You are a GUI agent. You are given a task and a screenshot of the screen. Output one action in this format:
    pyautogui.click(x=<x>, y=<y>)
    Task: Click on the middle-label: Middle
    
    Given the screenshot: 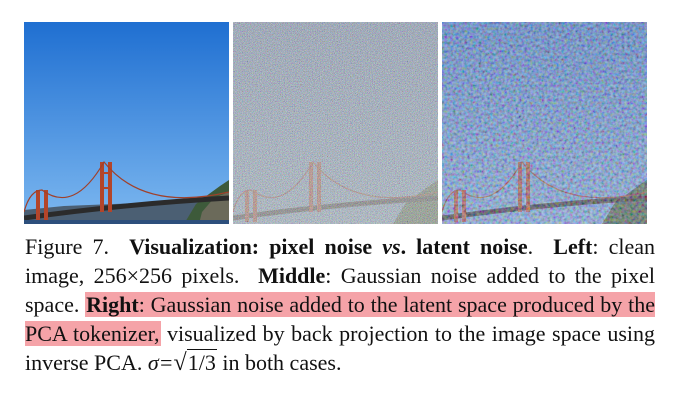 What is the action you would take?
    pyautogui.click(x=292, y=275)
    